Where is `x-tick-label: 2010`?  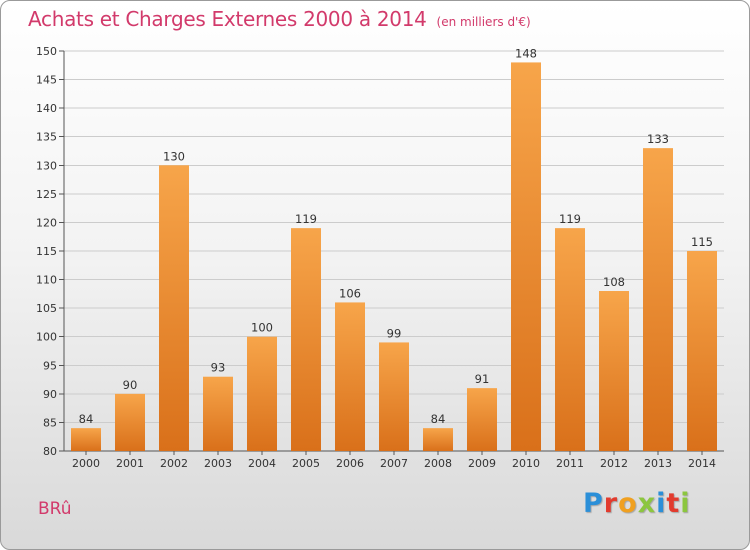 x-tick-label: 2010 is located at coordinates (526, 463).